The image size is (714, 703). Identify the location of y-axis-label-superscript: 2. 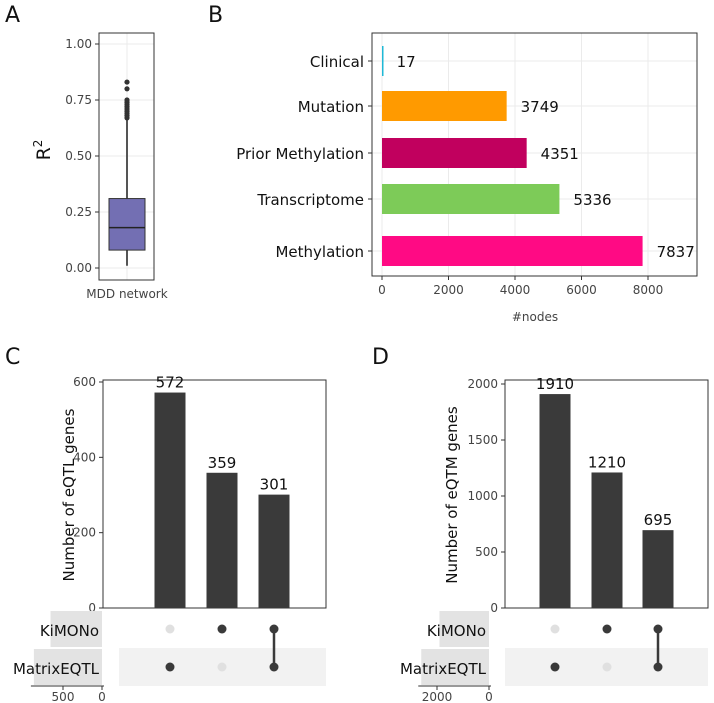
(38, 144).